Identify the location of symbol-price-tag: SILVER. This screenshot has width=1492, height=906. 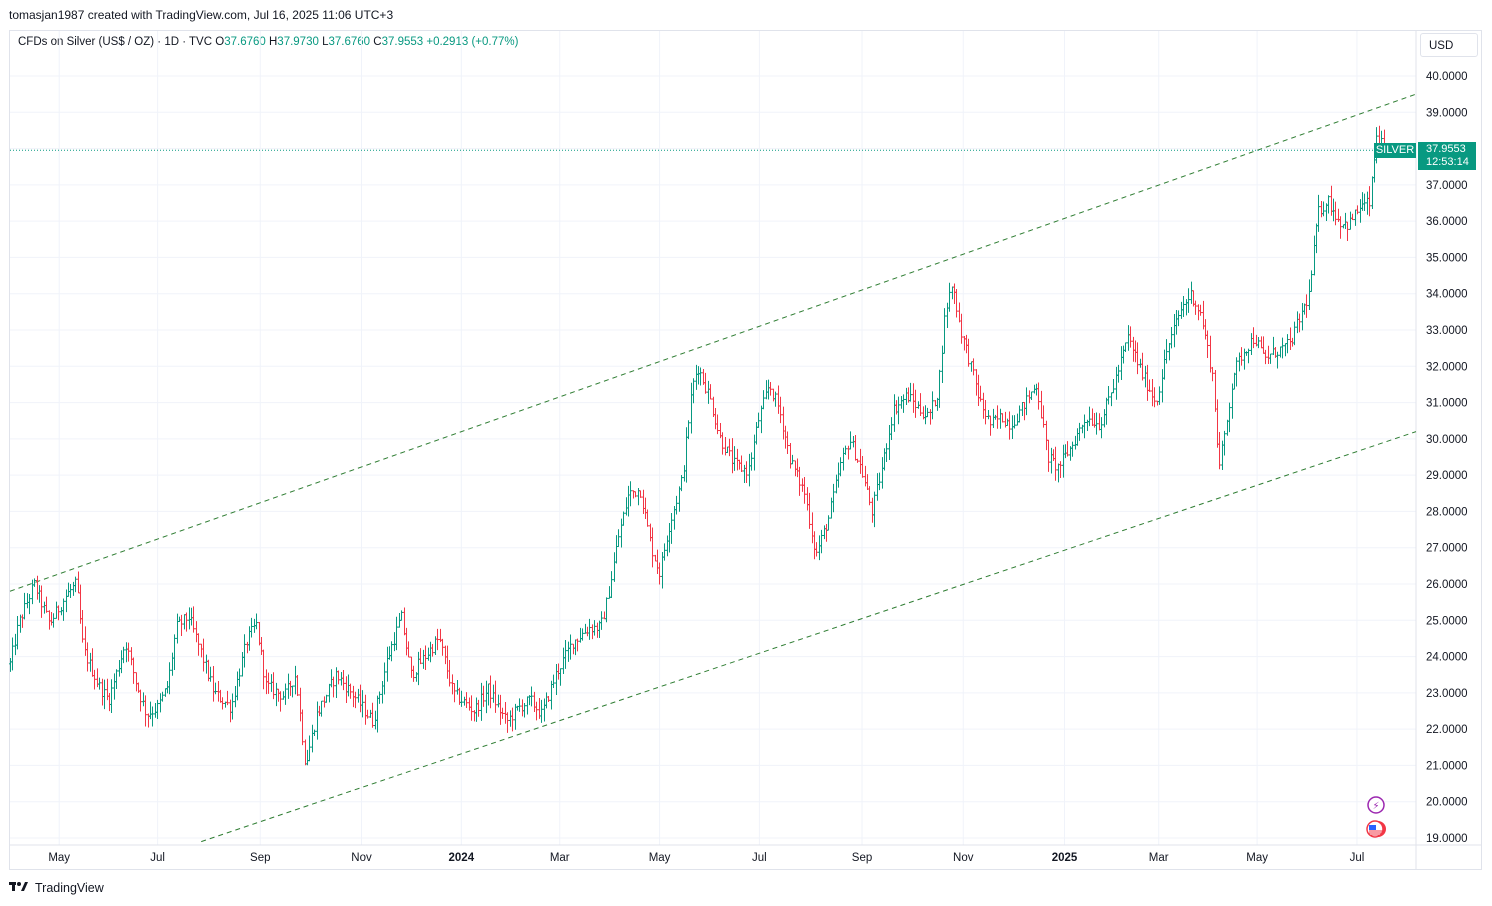
(1395, 151).